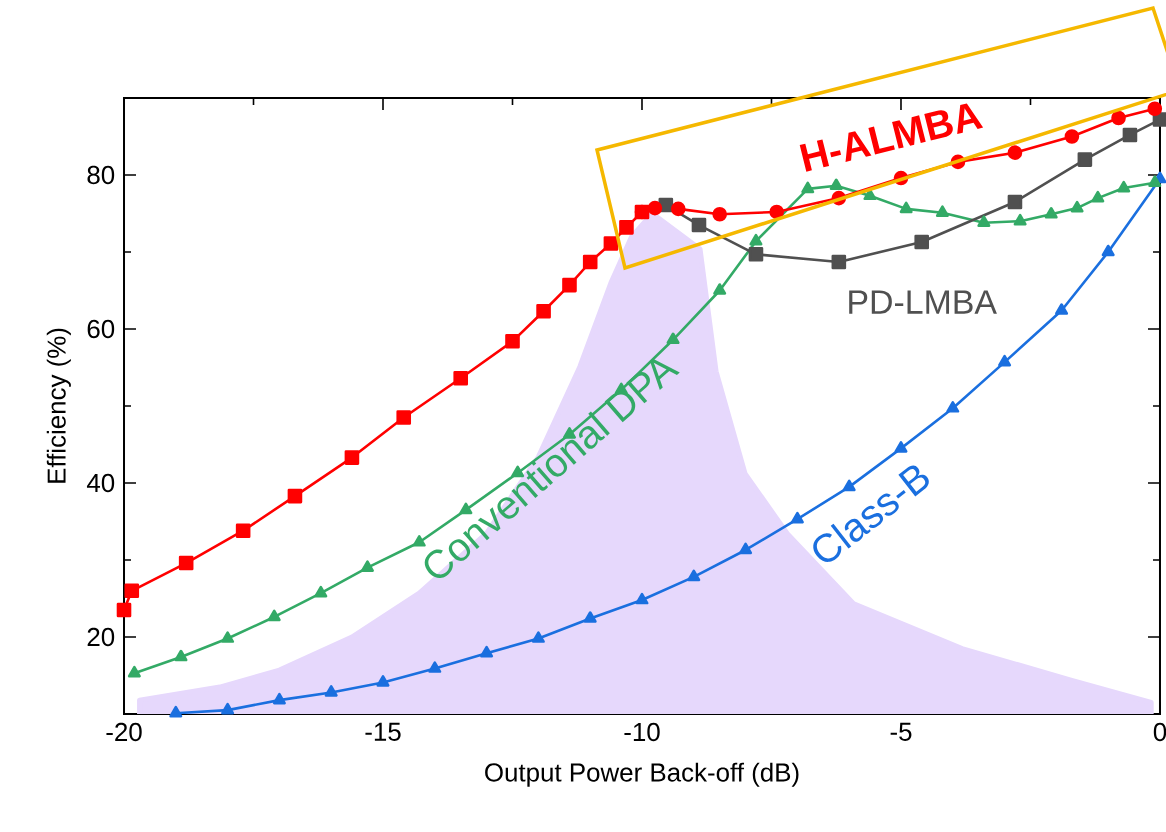  Describe the element at coordinates (901, 731) in the screenshot. I see `x-tick-label: -5` at that location.